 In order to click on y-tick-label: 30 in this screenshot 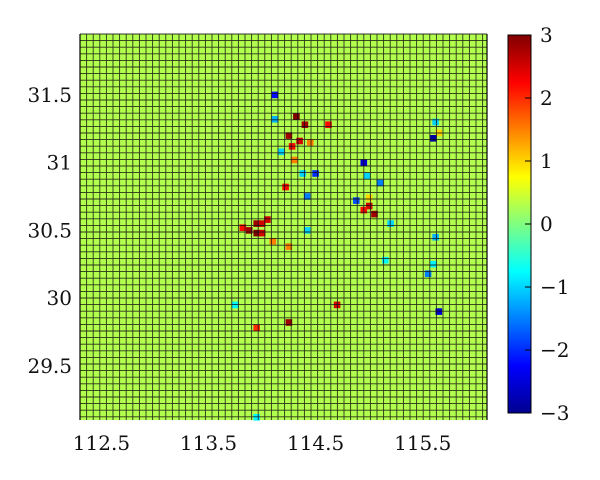, I will do `click(59, 298)`.